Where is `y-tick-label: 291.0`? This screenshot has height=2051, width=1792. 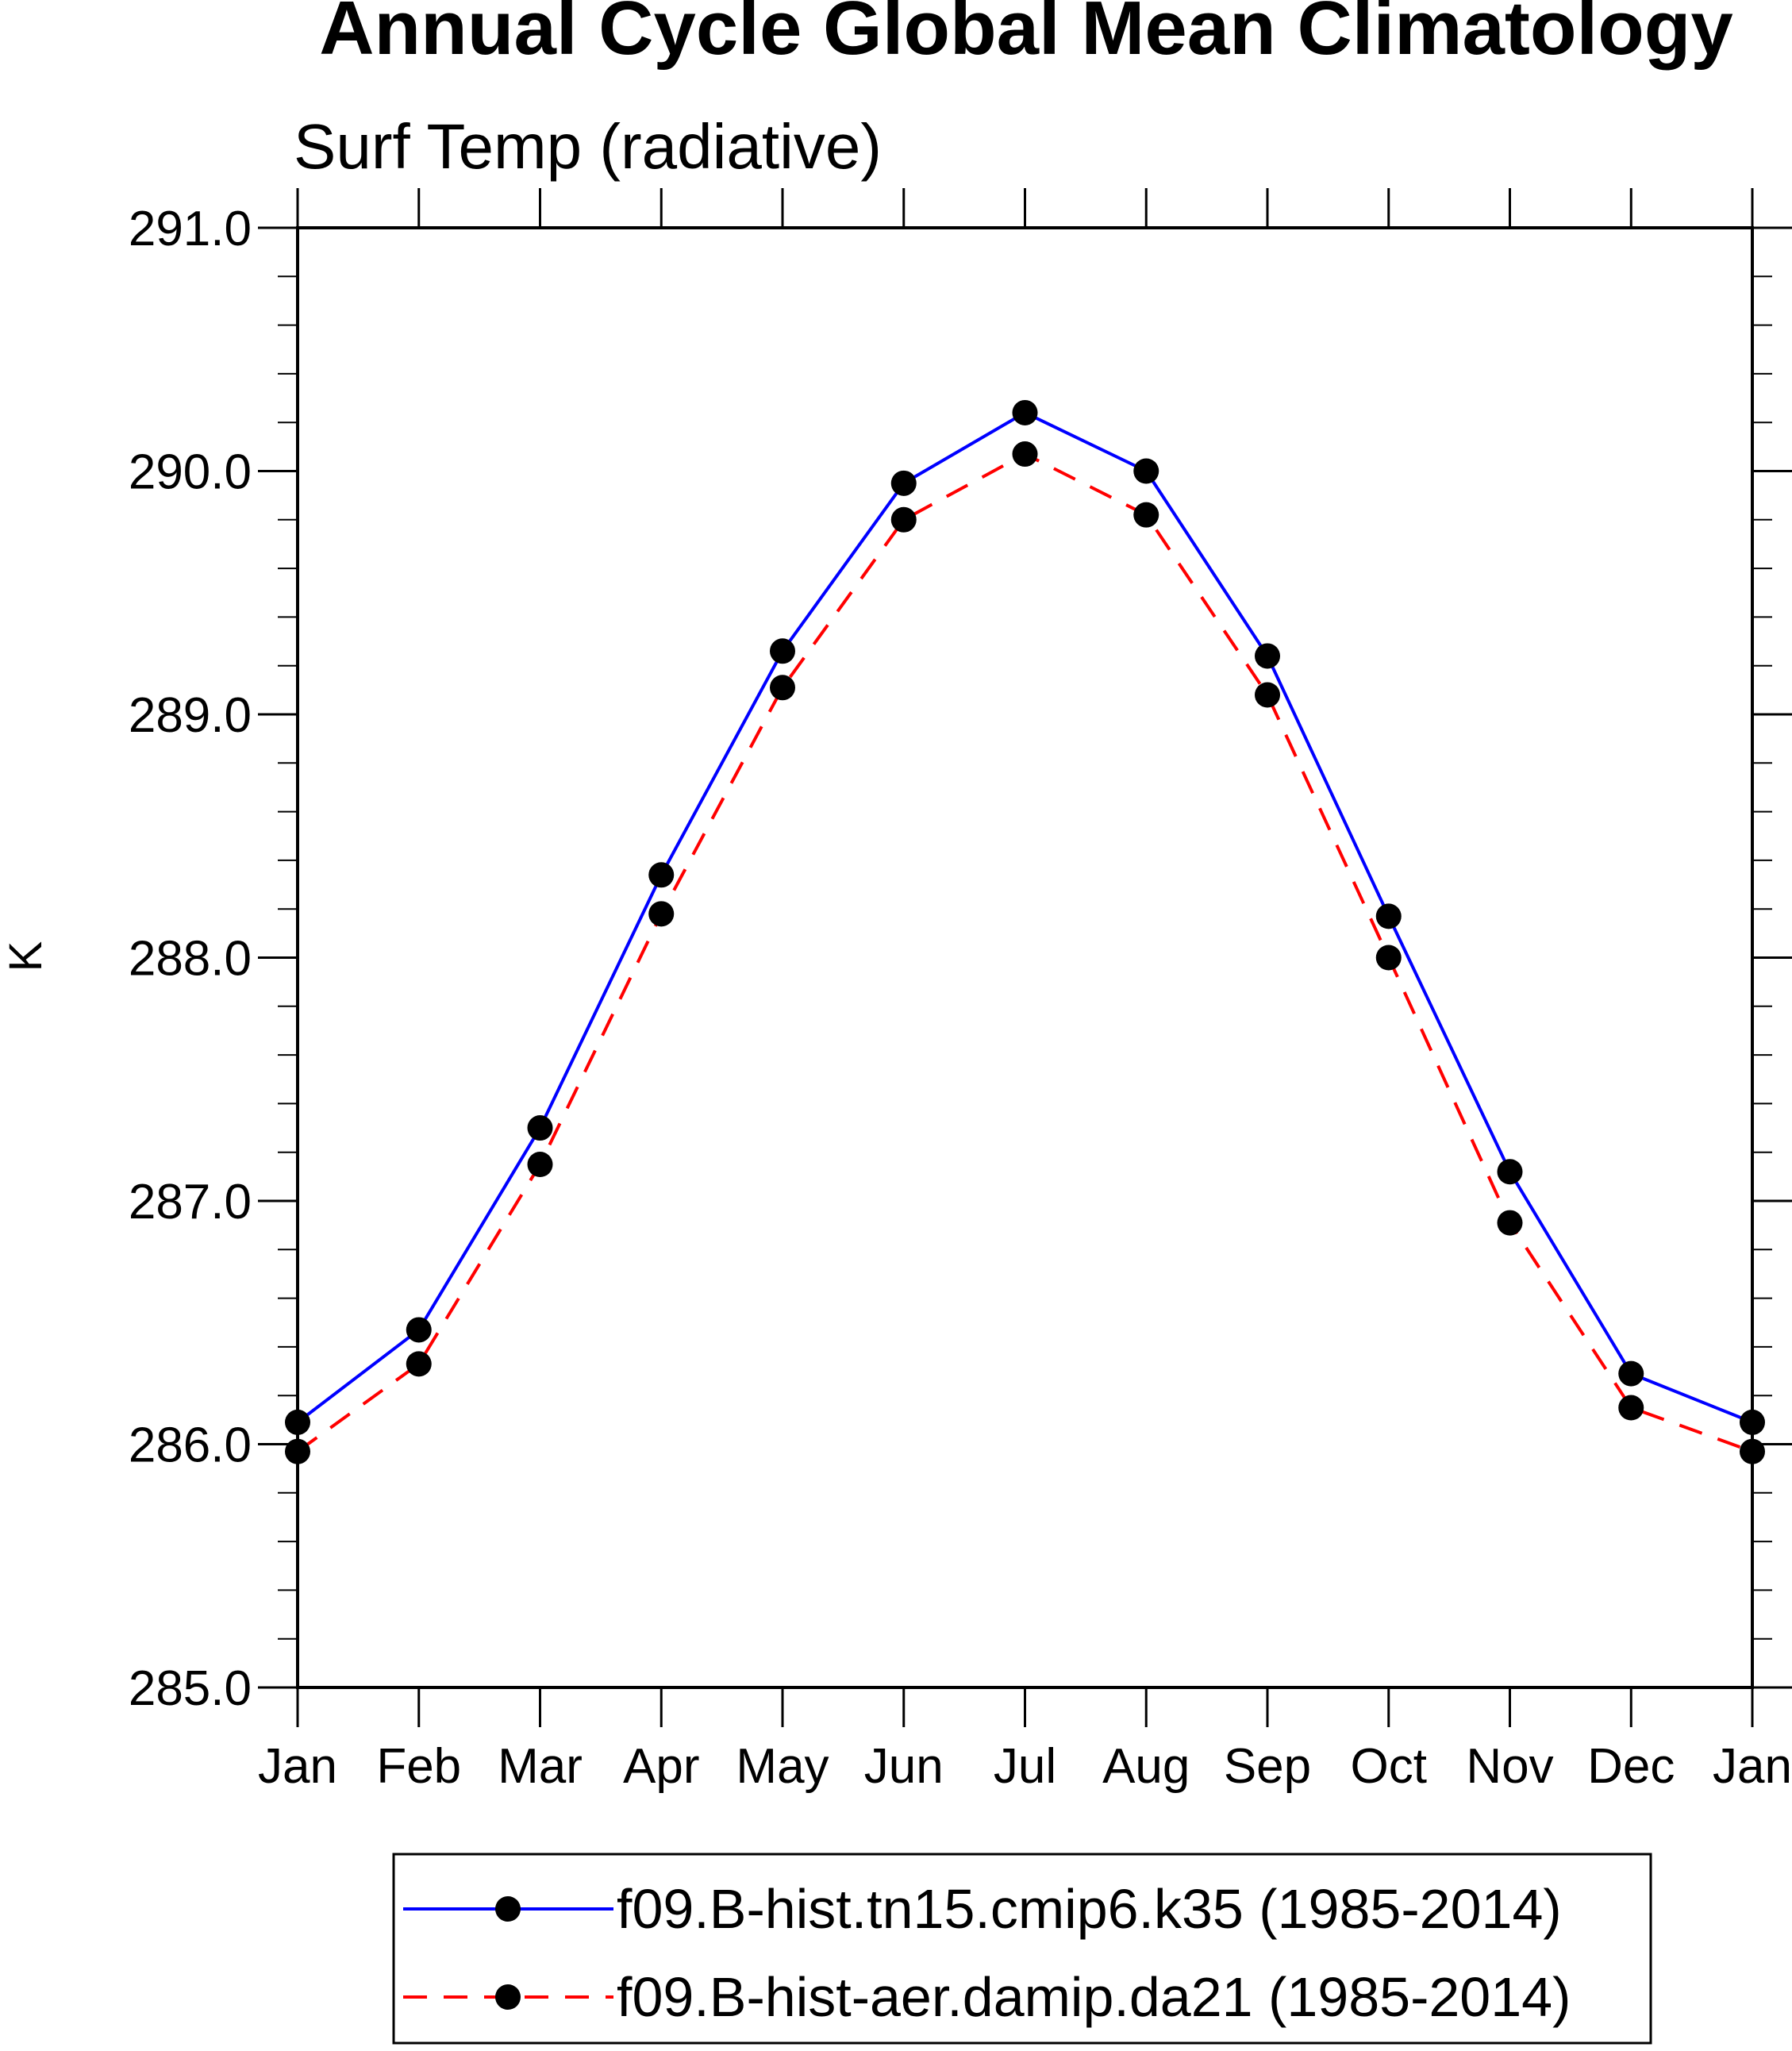 y-tick-label: 291.0 is located at coordinates (190, 229).